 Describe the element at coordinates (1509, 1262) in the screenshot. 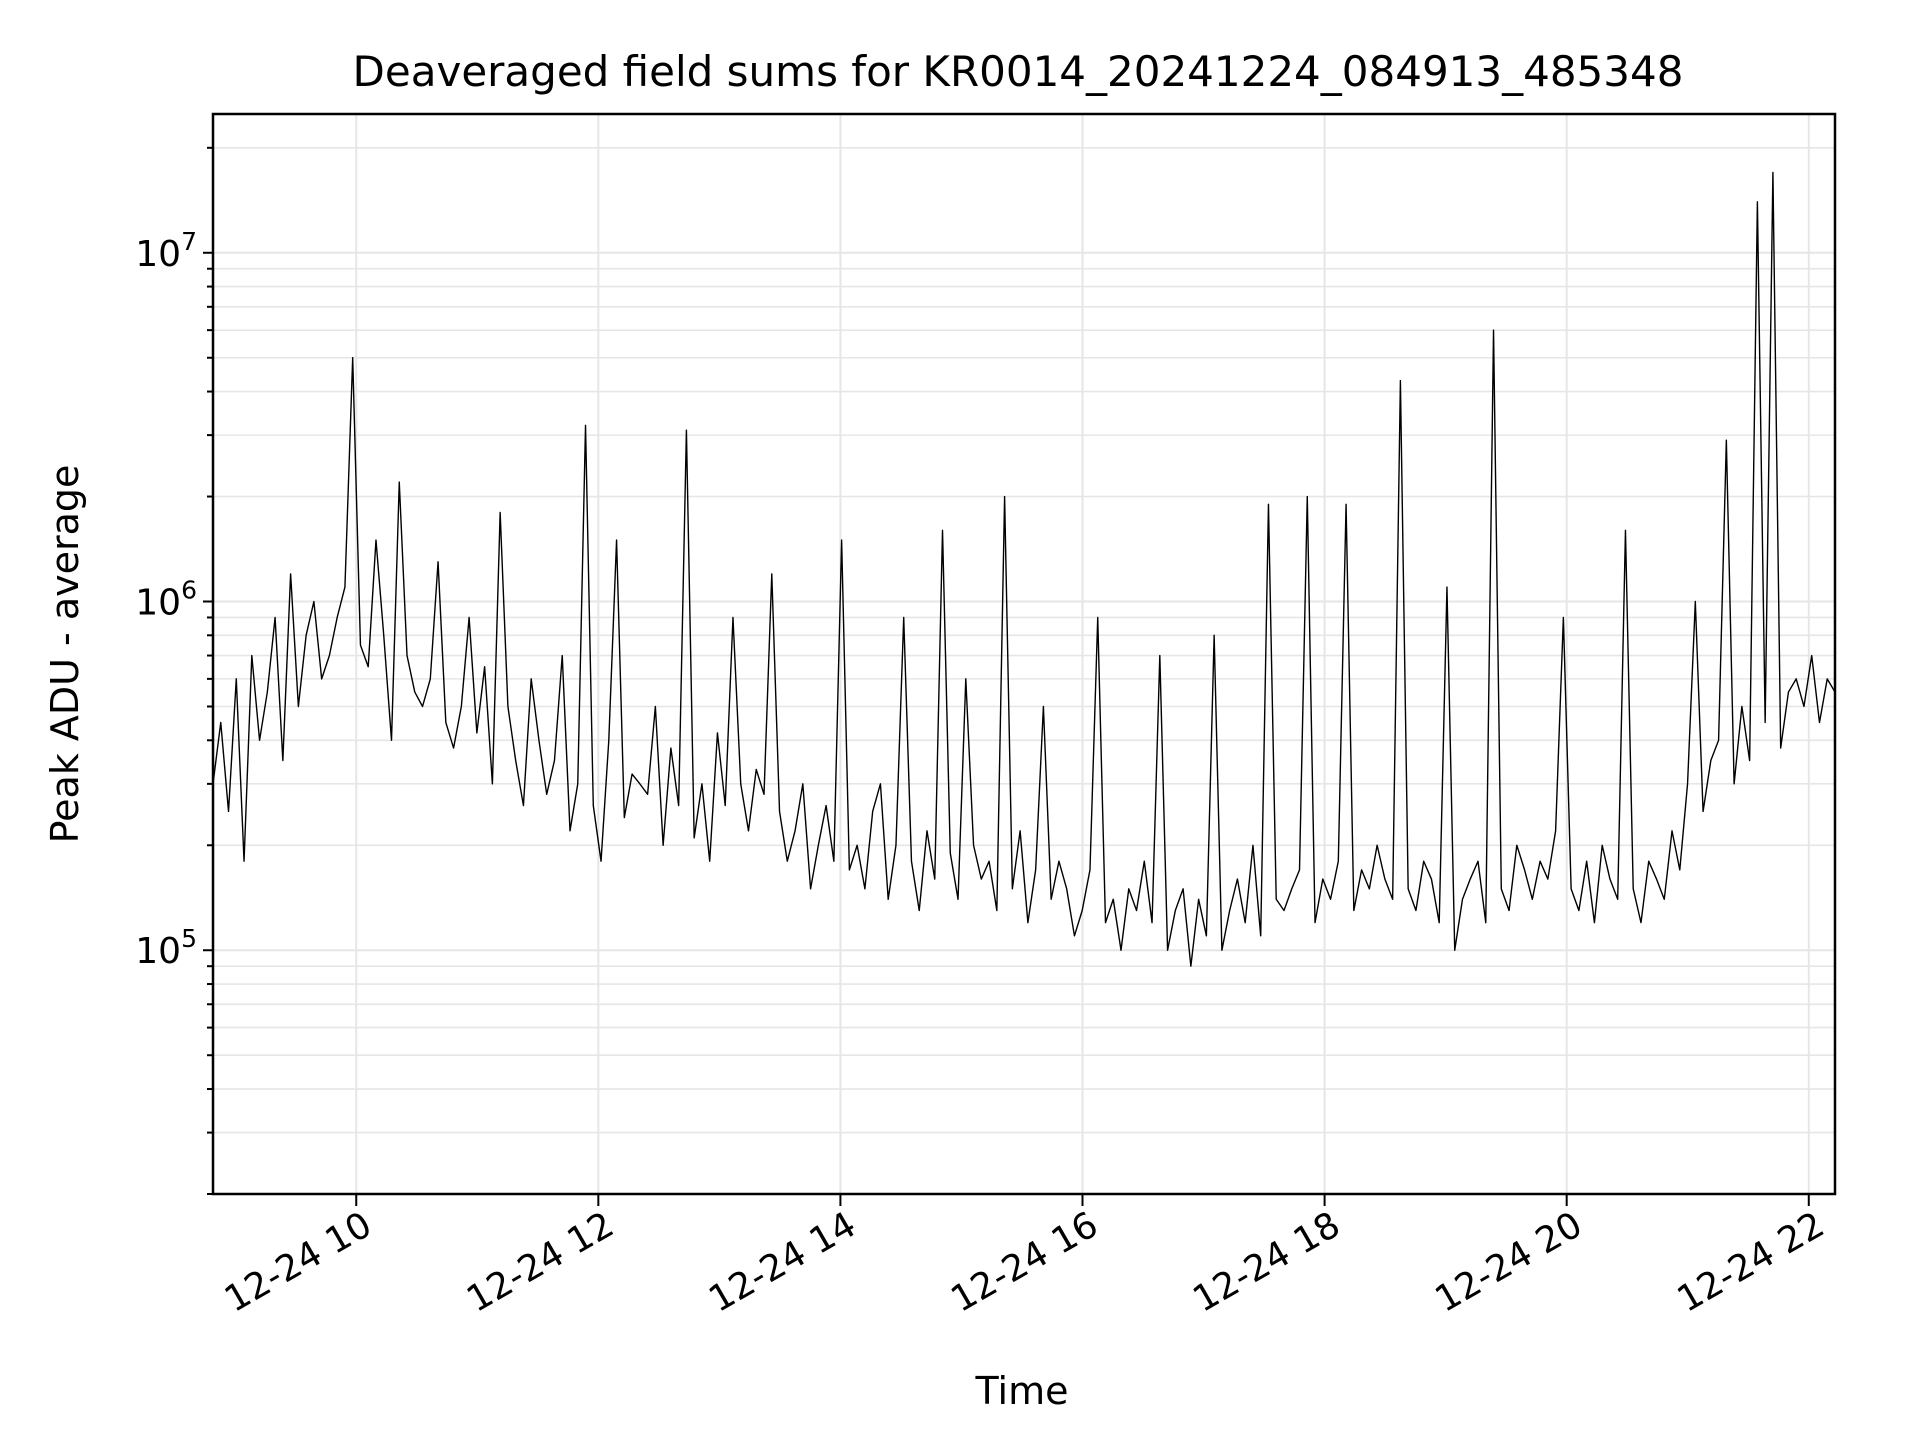

I see `x-tick-label: 12-24 20` at that location.